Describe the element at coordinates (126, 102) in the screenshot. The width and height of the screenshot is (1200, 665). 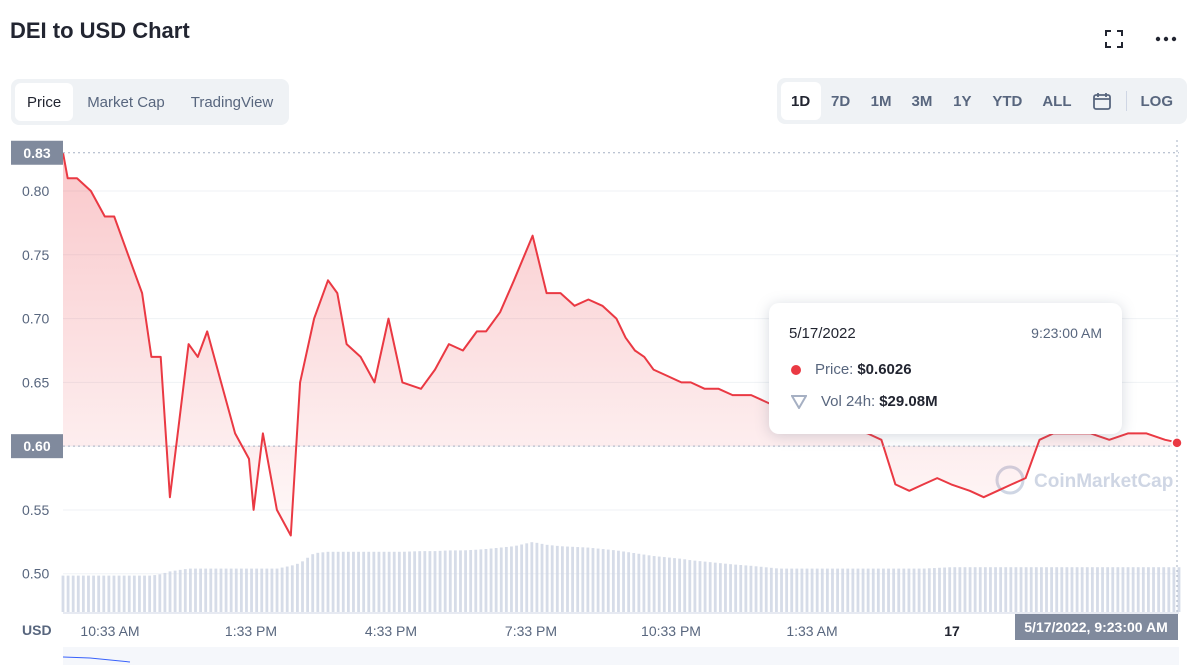
I see `tab-market-cap: Market Cap` at that location.